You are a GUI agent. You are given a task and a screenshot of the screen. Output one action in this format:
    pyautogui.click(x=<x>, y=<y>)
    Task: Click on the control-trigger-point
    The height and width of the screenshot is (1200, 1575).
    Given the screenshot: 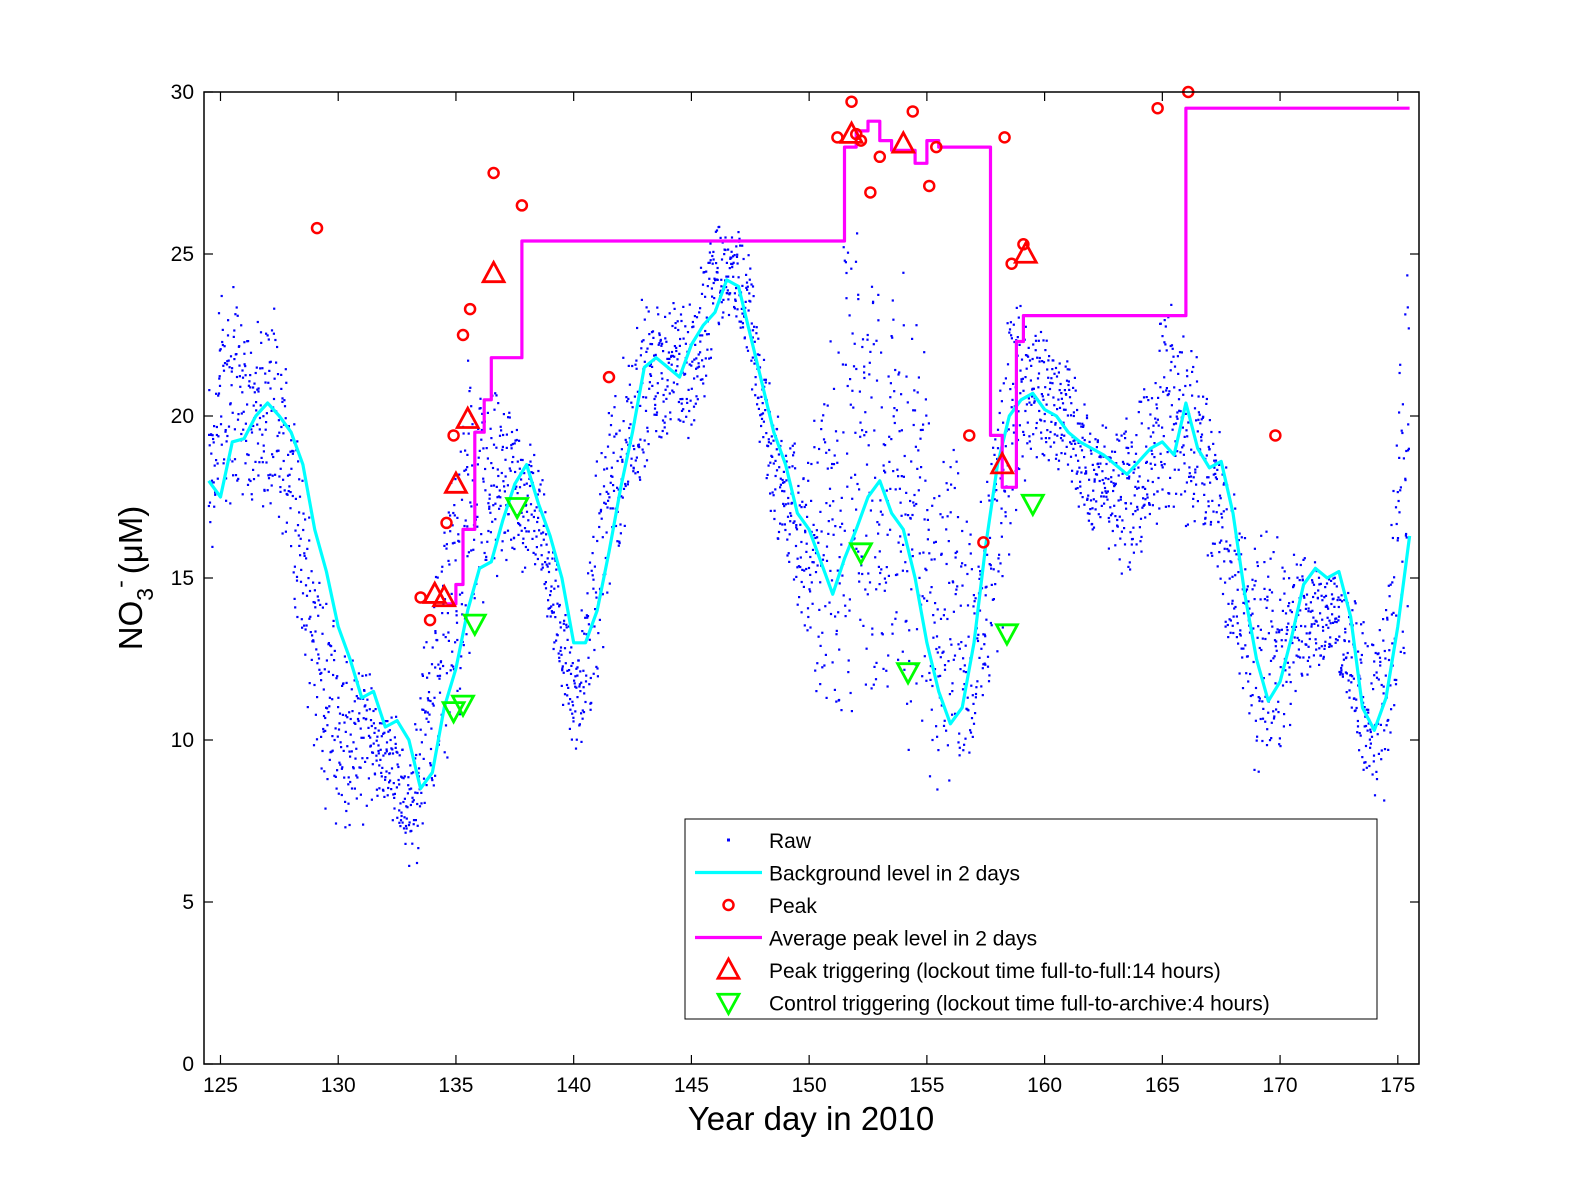 What is the action you would take?
    pyautogui.click(x=908, y=674)
    